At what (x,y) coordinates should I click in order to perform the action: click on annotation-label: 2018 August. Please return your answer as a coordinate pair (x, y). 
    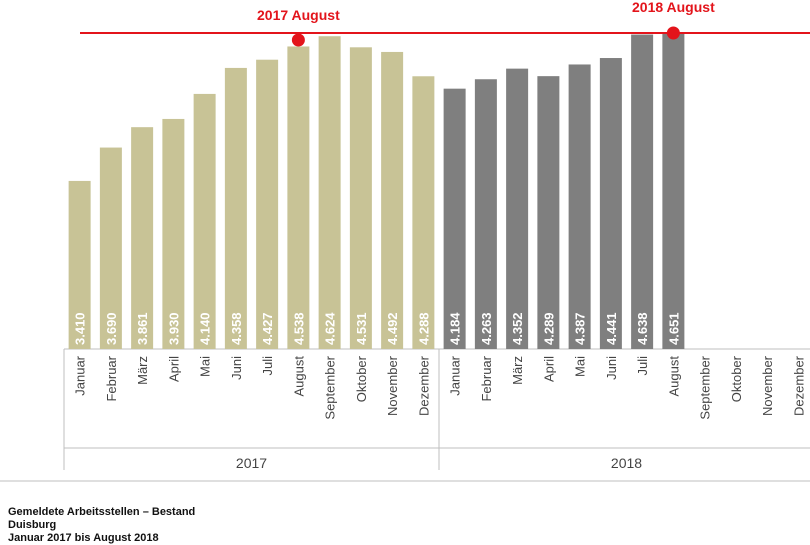
    Looking at the image, I should click on (673, 7).